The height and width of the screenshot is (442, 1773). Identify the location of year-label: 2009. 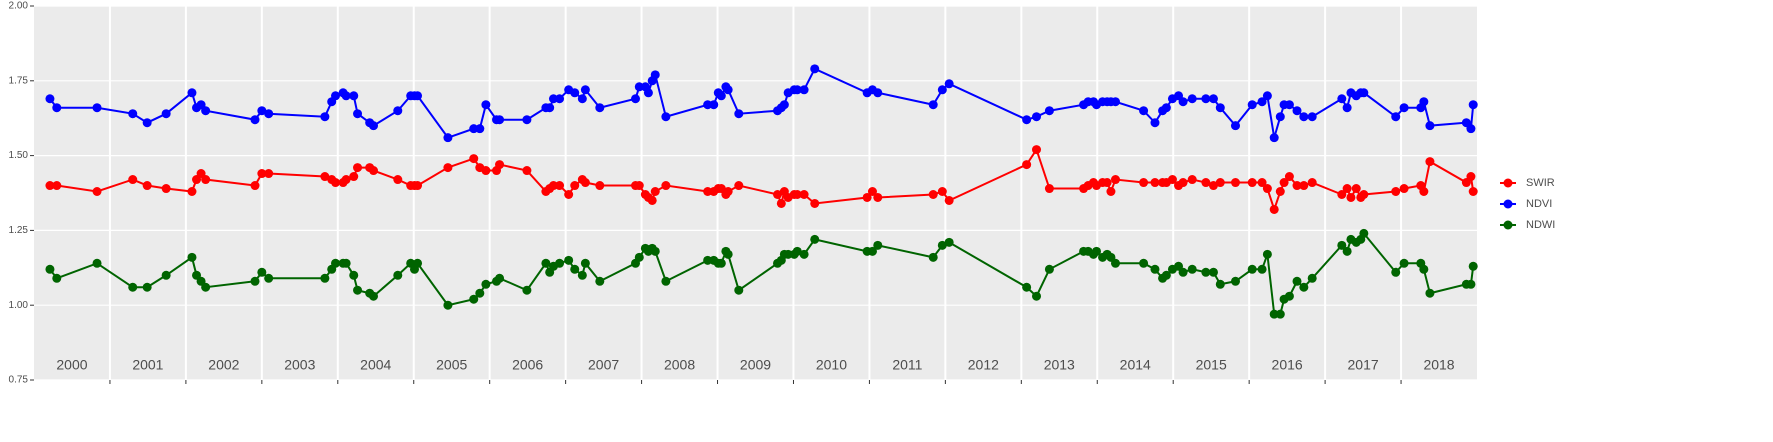
(755, 365).